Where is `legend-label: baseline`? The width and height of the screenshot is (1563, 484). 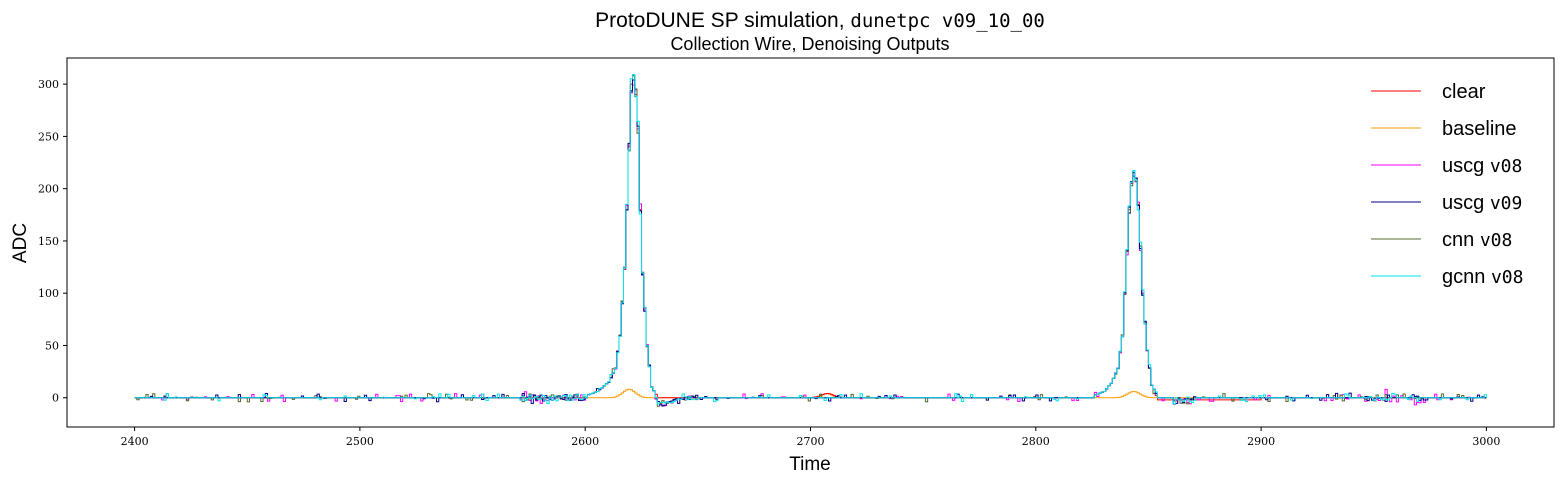
legend-label: baseline is located at coordinates (1479, 129).